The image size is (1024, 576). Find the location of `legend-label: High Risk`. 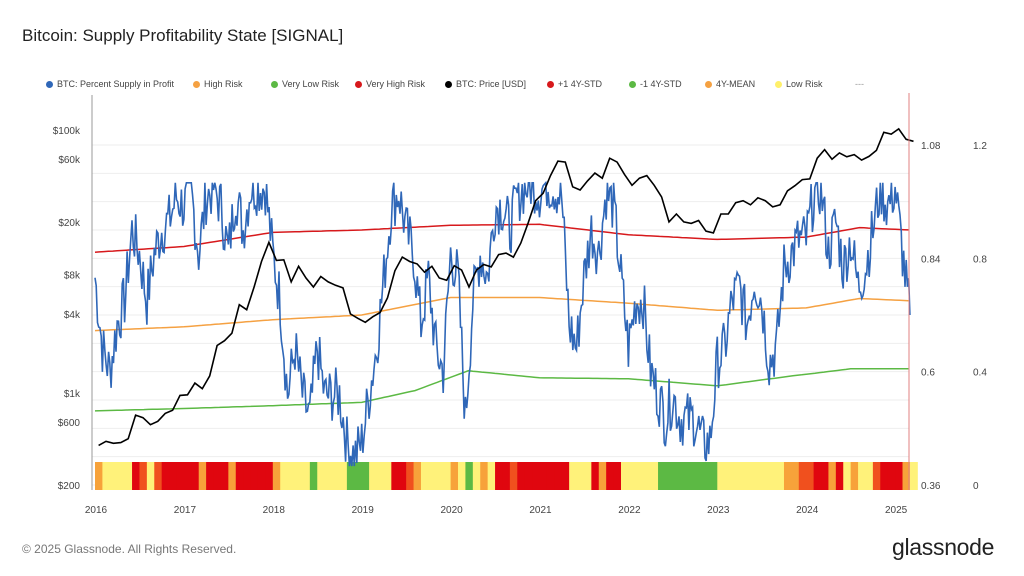

legend-label: High Risk is located at coordinates (223, 84).